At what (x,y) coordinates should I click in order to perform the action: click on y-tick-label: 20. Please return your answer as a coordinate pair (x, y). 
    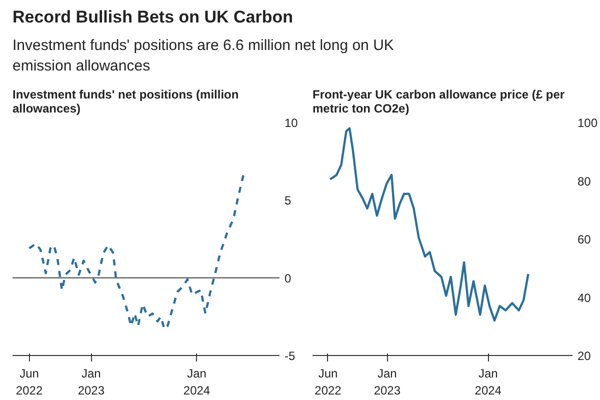
    Looking at the image, I should click on (585, 356).